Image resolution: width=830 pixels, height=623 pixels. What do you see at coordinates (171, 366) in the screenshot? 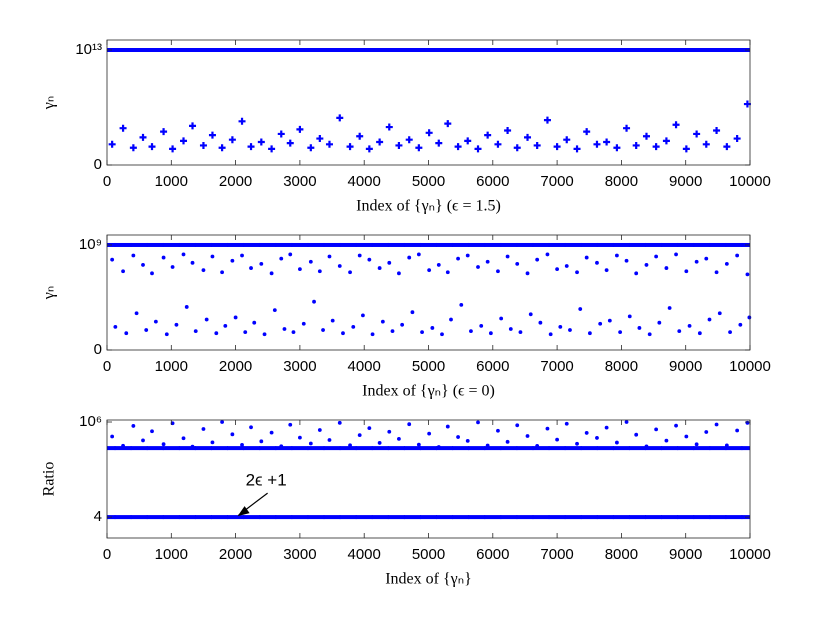
I see `x-tick-label: 1000` at bounding box center [171, 366].